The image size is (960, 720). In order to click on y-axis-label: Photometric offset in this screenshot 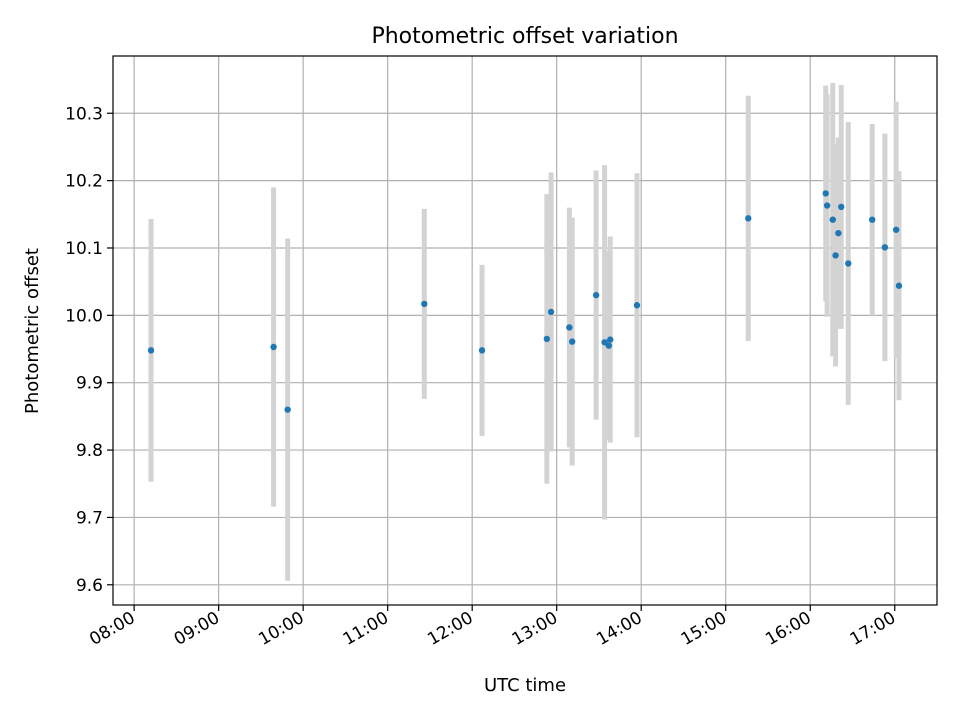, I will do `click(32, 331)`.